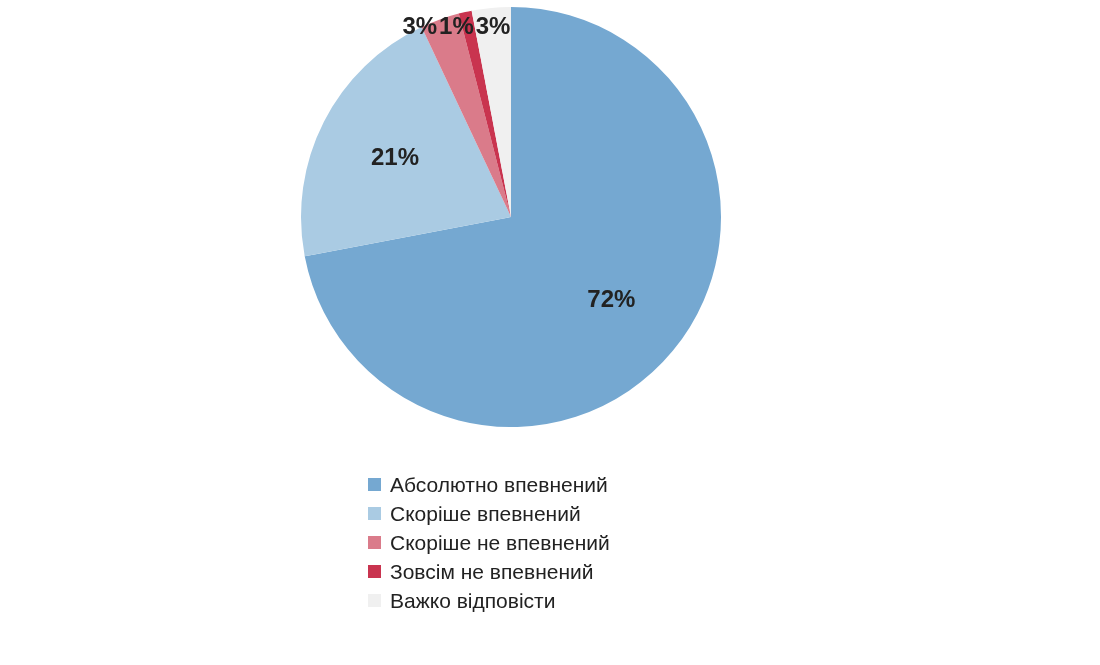  Describe the element at coordinates (499, 484) in the screenshot. I see `legend-label: Абсолютно впевнений` at that location.